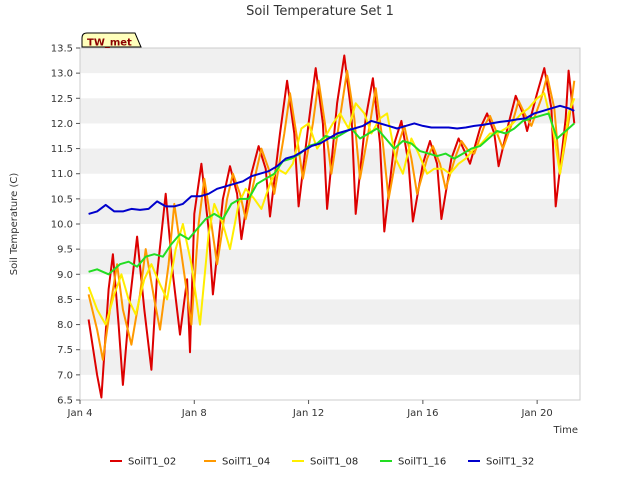 This screenshot has height=480, width=640. I want to click on legend-label: SoilT1_32, so click(510, 462).